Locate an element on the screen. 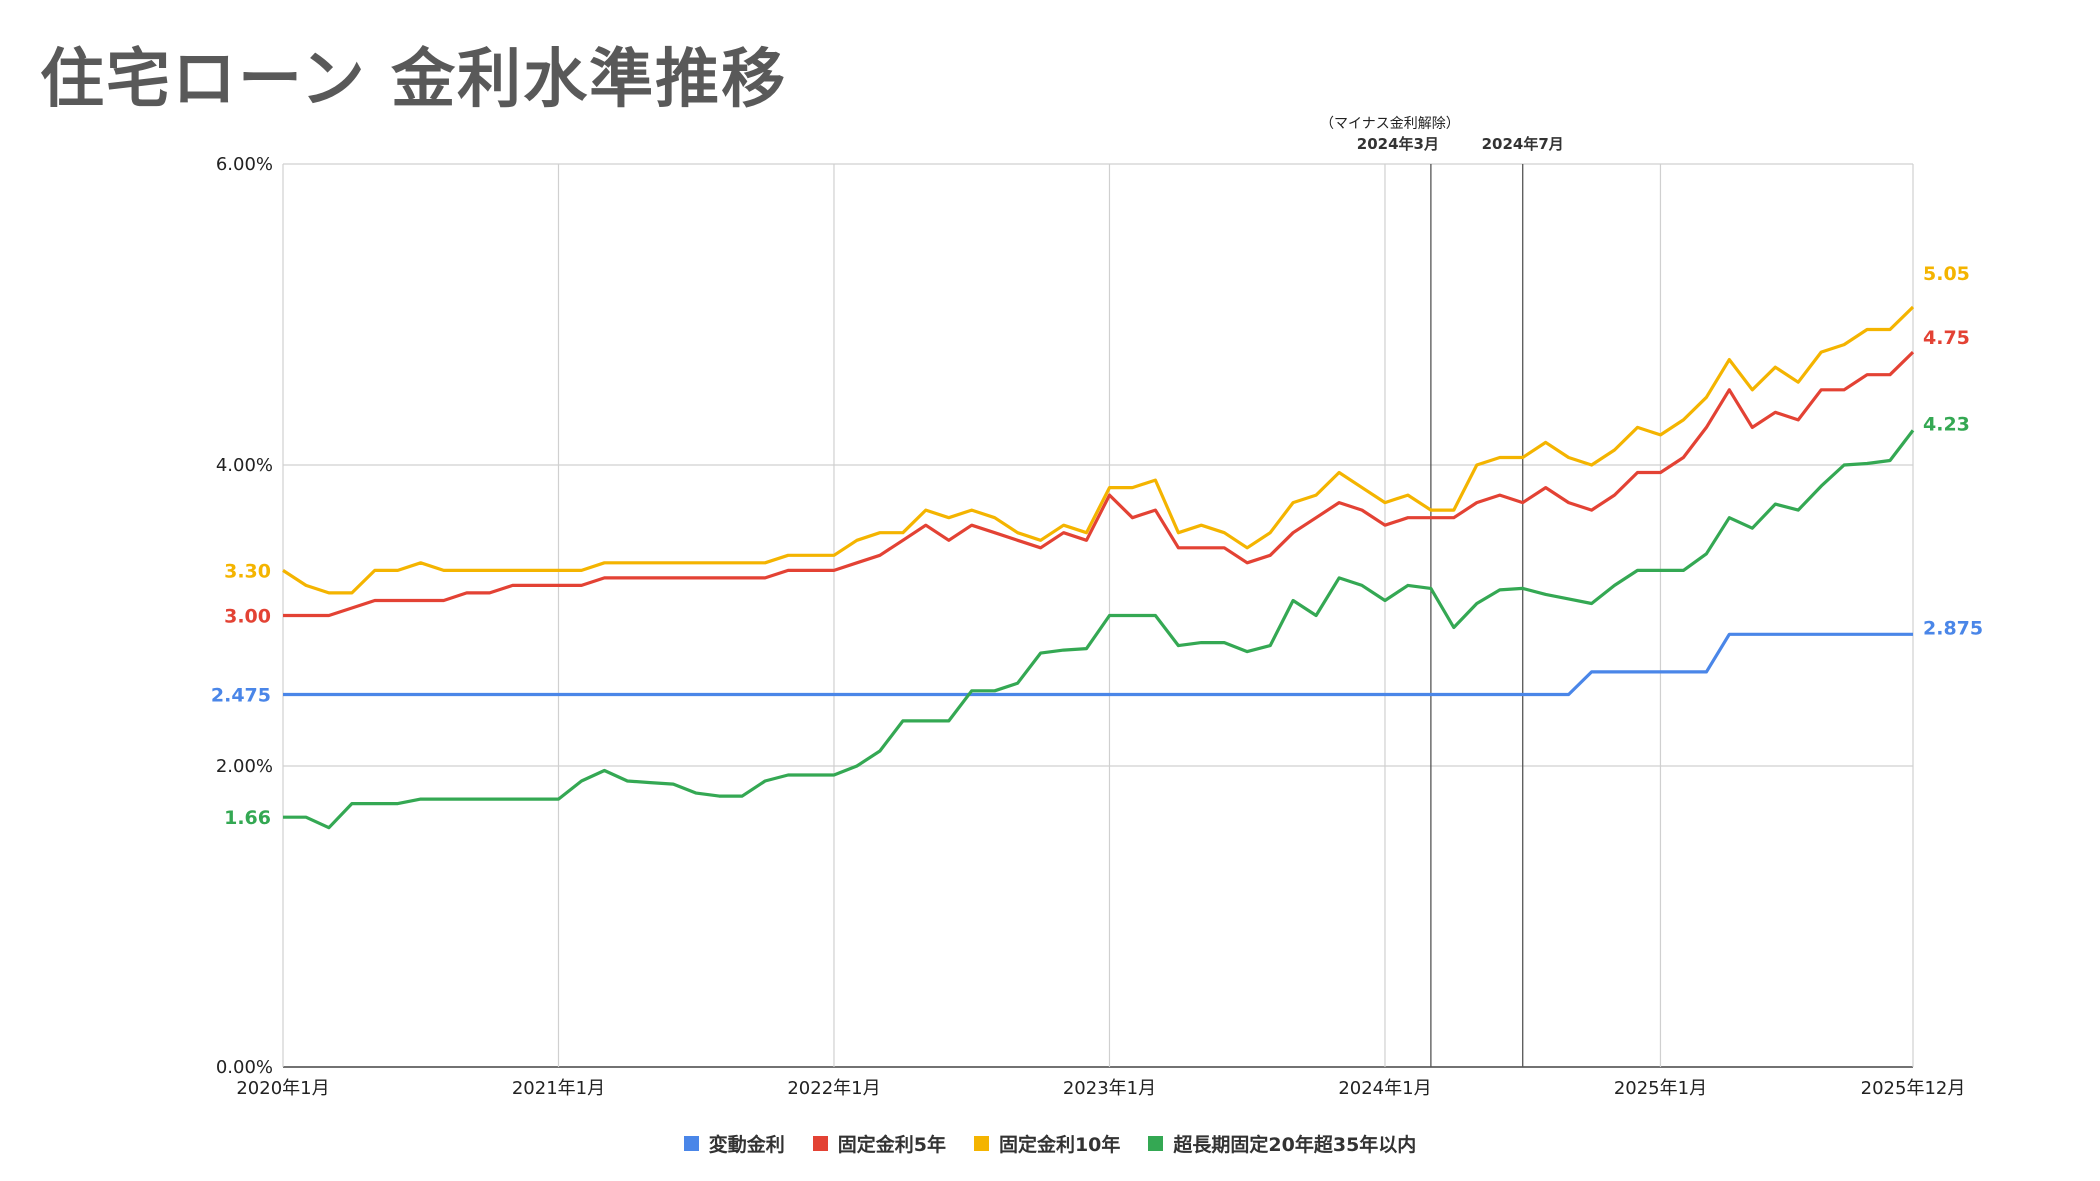 This screenshot has width=2100, height=1181. y-tick-label: 2.00% is located at coordinates (244, 766).